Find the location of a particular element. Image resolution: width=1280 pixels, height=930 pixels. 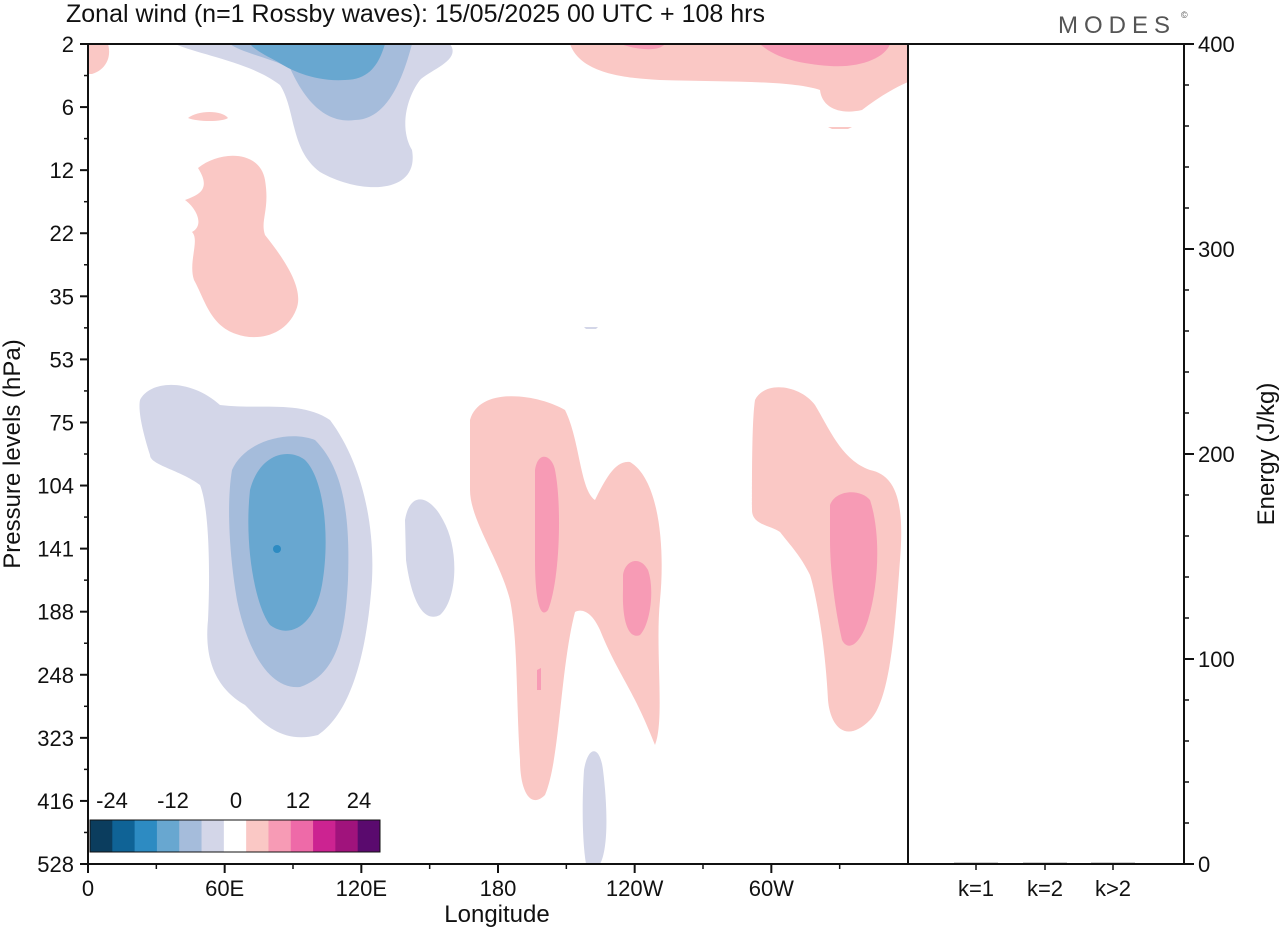

contour-positive-top-right-inner is located at coordinates (825, 55).